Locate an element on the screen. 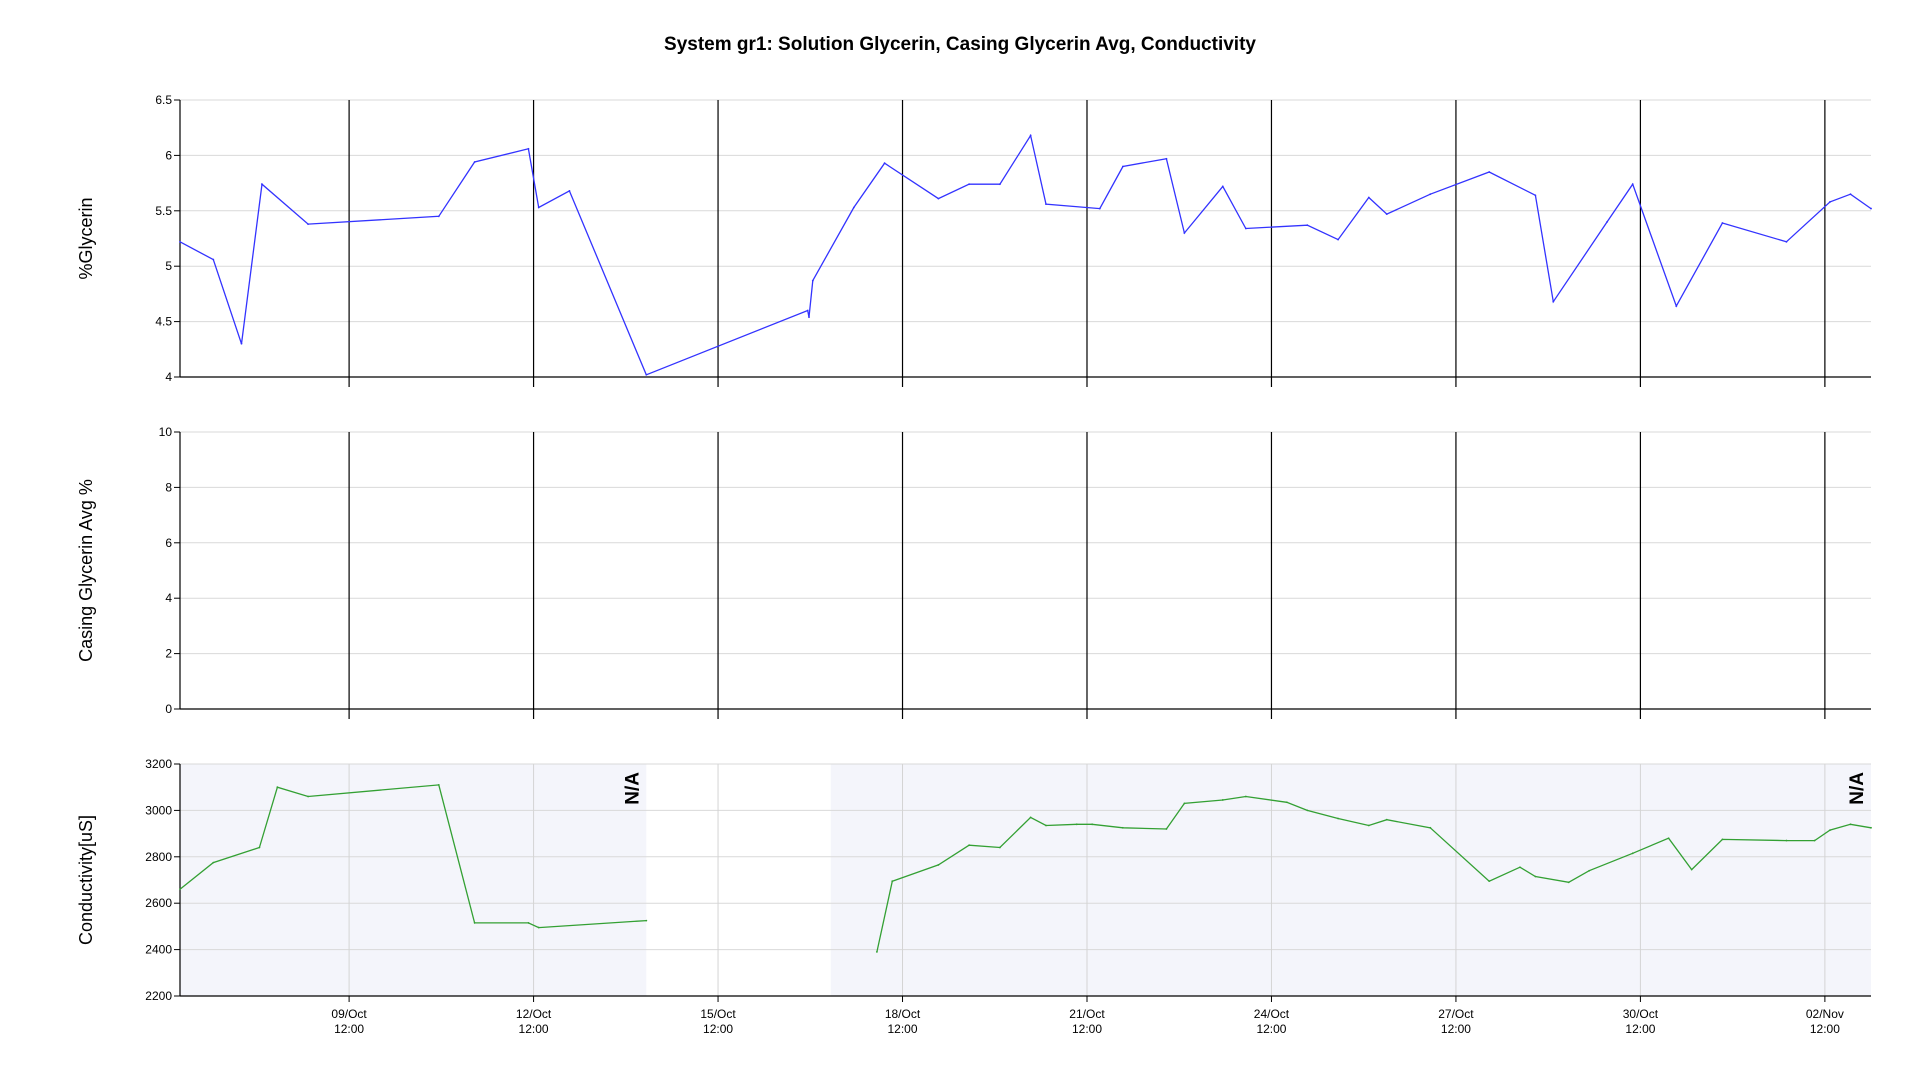 The height and width of the screenshot is (1085, 1920). y-tick-label: 2 is located at coordinates (168, 654).